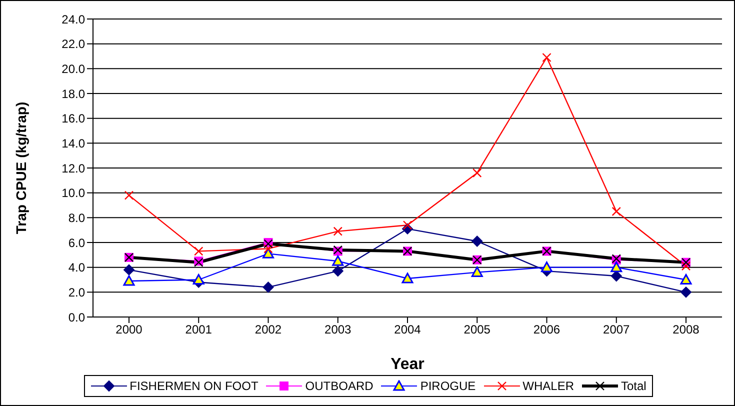 The width and height of the screenshot is (735, 406). What do you see at coordinates (616, 329) in the screenshot?
I see `x-tick-label: 2007` at bounding box center [616, 329].